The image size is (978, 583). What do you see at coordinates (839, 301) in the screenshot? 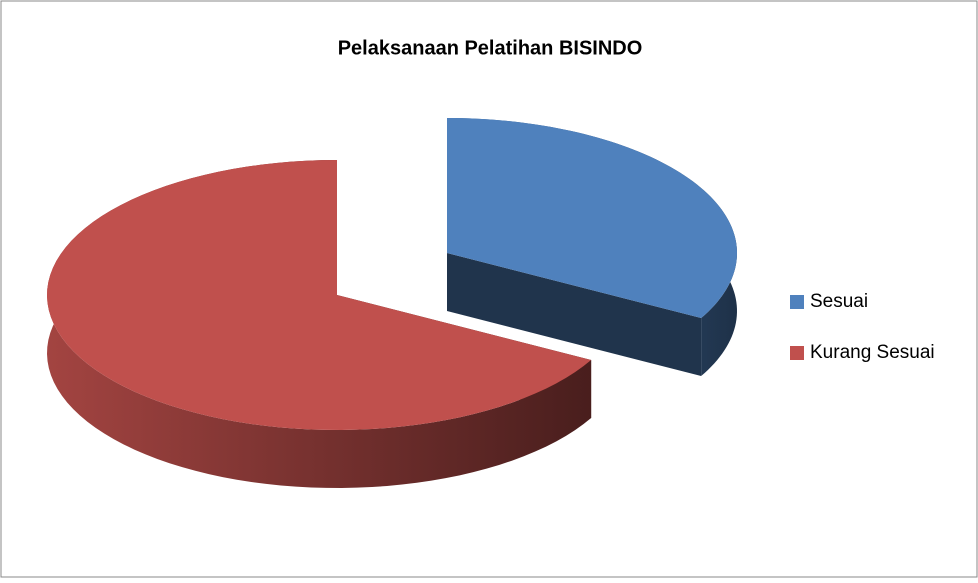
I see `legend-label: Sesuai` at bounding box center [839, 301].